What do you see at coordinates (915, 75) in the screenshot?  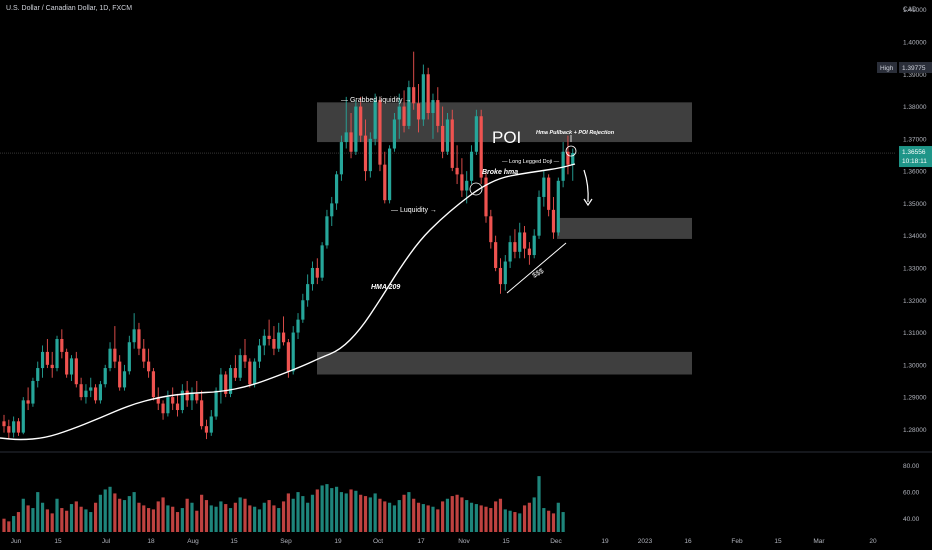 I see `price-tick-label: 1.39000` at bounding box center [915, 75].